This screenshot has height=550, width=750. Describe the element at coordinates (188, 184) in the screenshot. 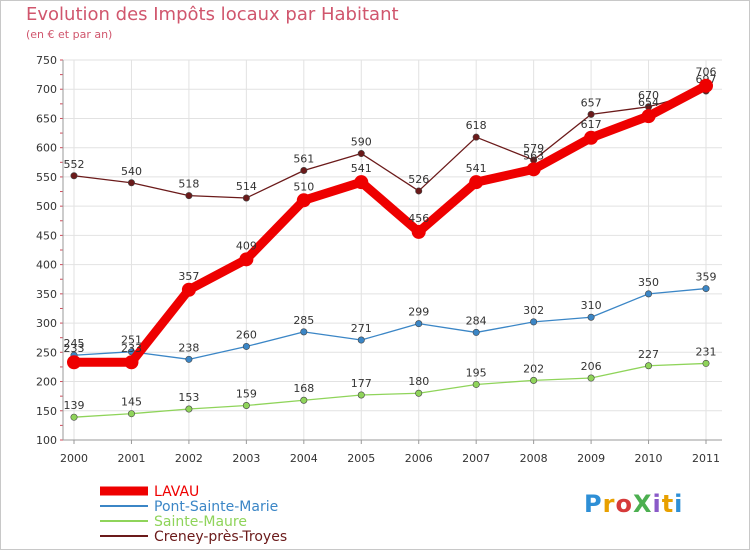

I see `data-label: 518` at that location.